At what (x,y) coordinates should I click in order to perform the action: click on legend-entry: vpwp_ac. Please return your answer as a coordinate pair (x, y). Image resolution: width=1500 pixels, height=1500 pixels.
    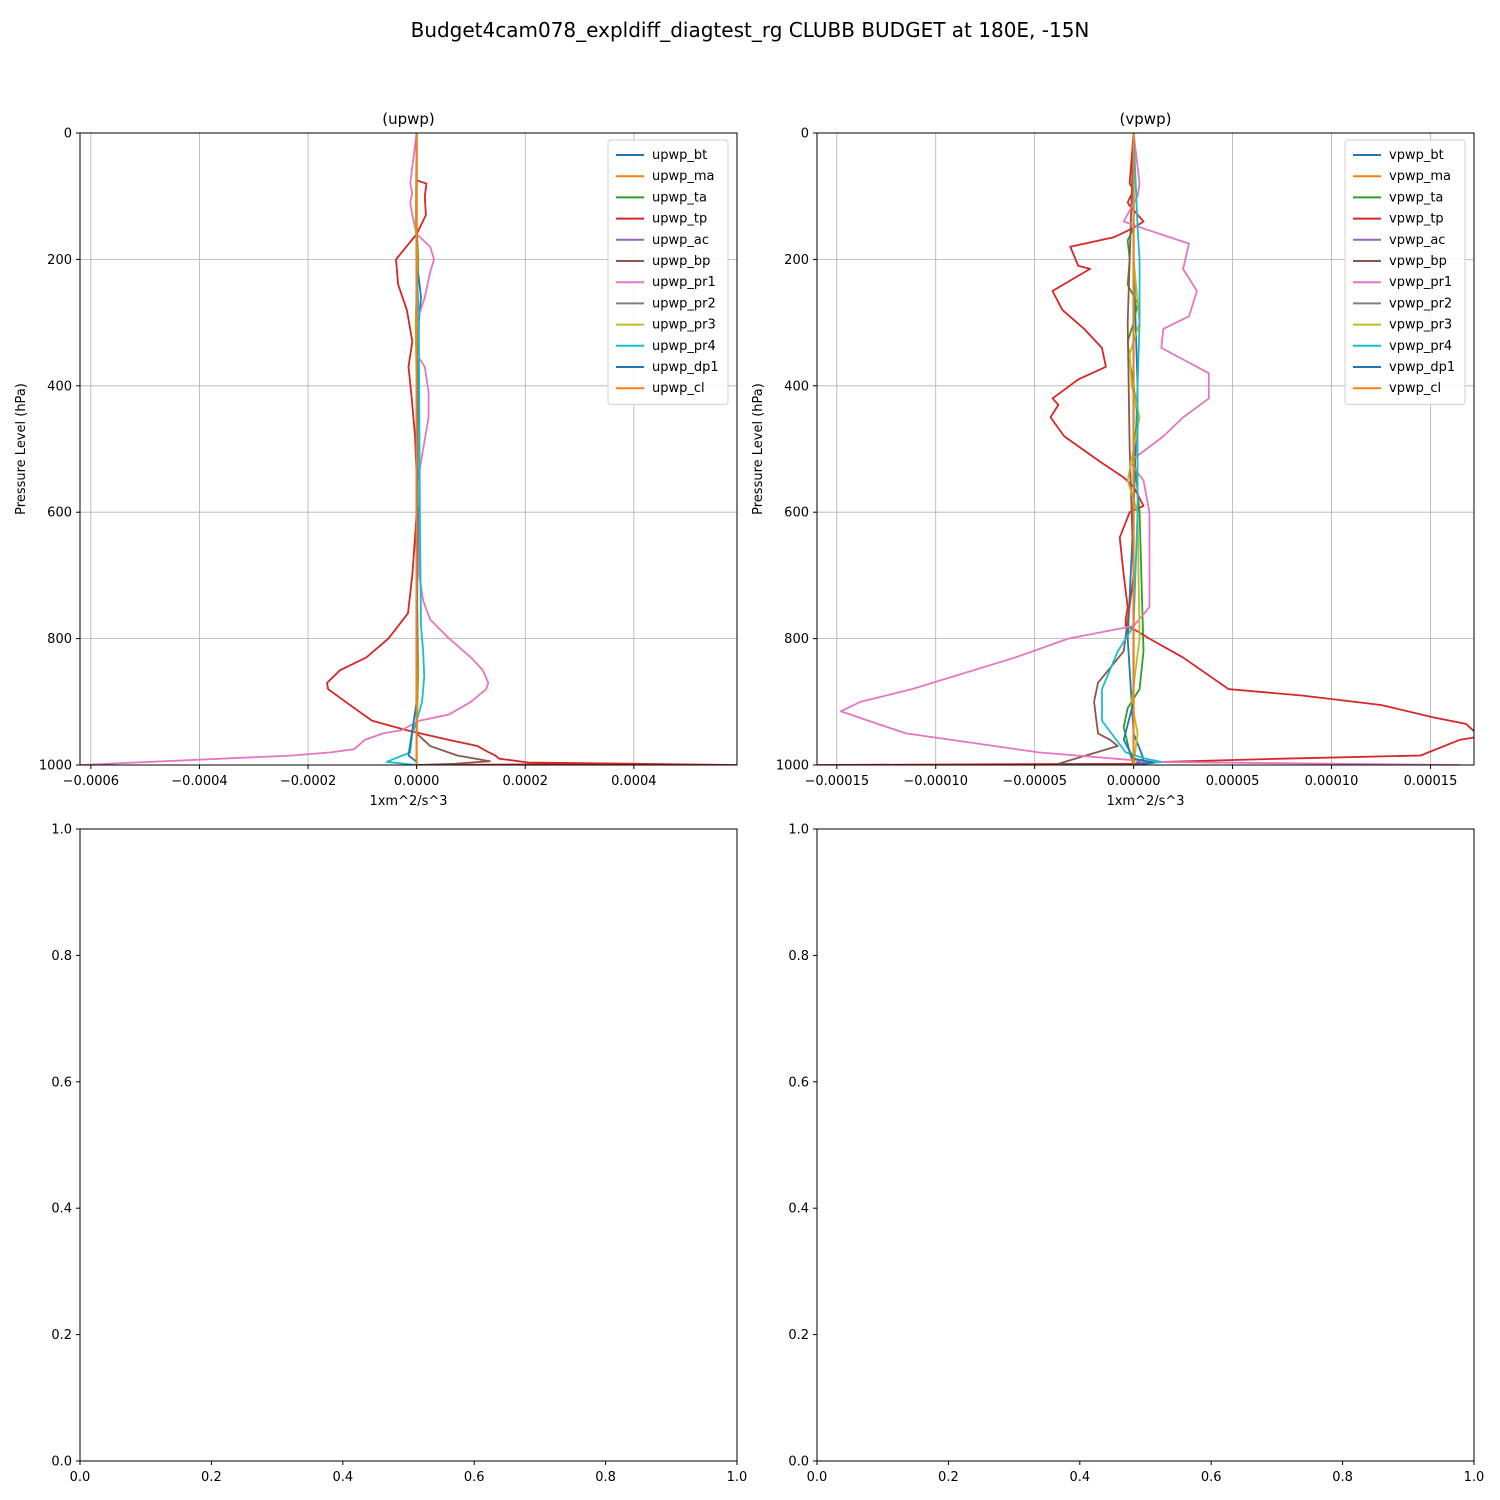
    Looking at the image, I should click on (1417, 240).